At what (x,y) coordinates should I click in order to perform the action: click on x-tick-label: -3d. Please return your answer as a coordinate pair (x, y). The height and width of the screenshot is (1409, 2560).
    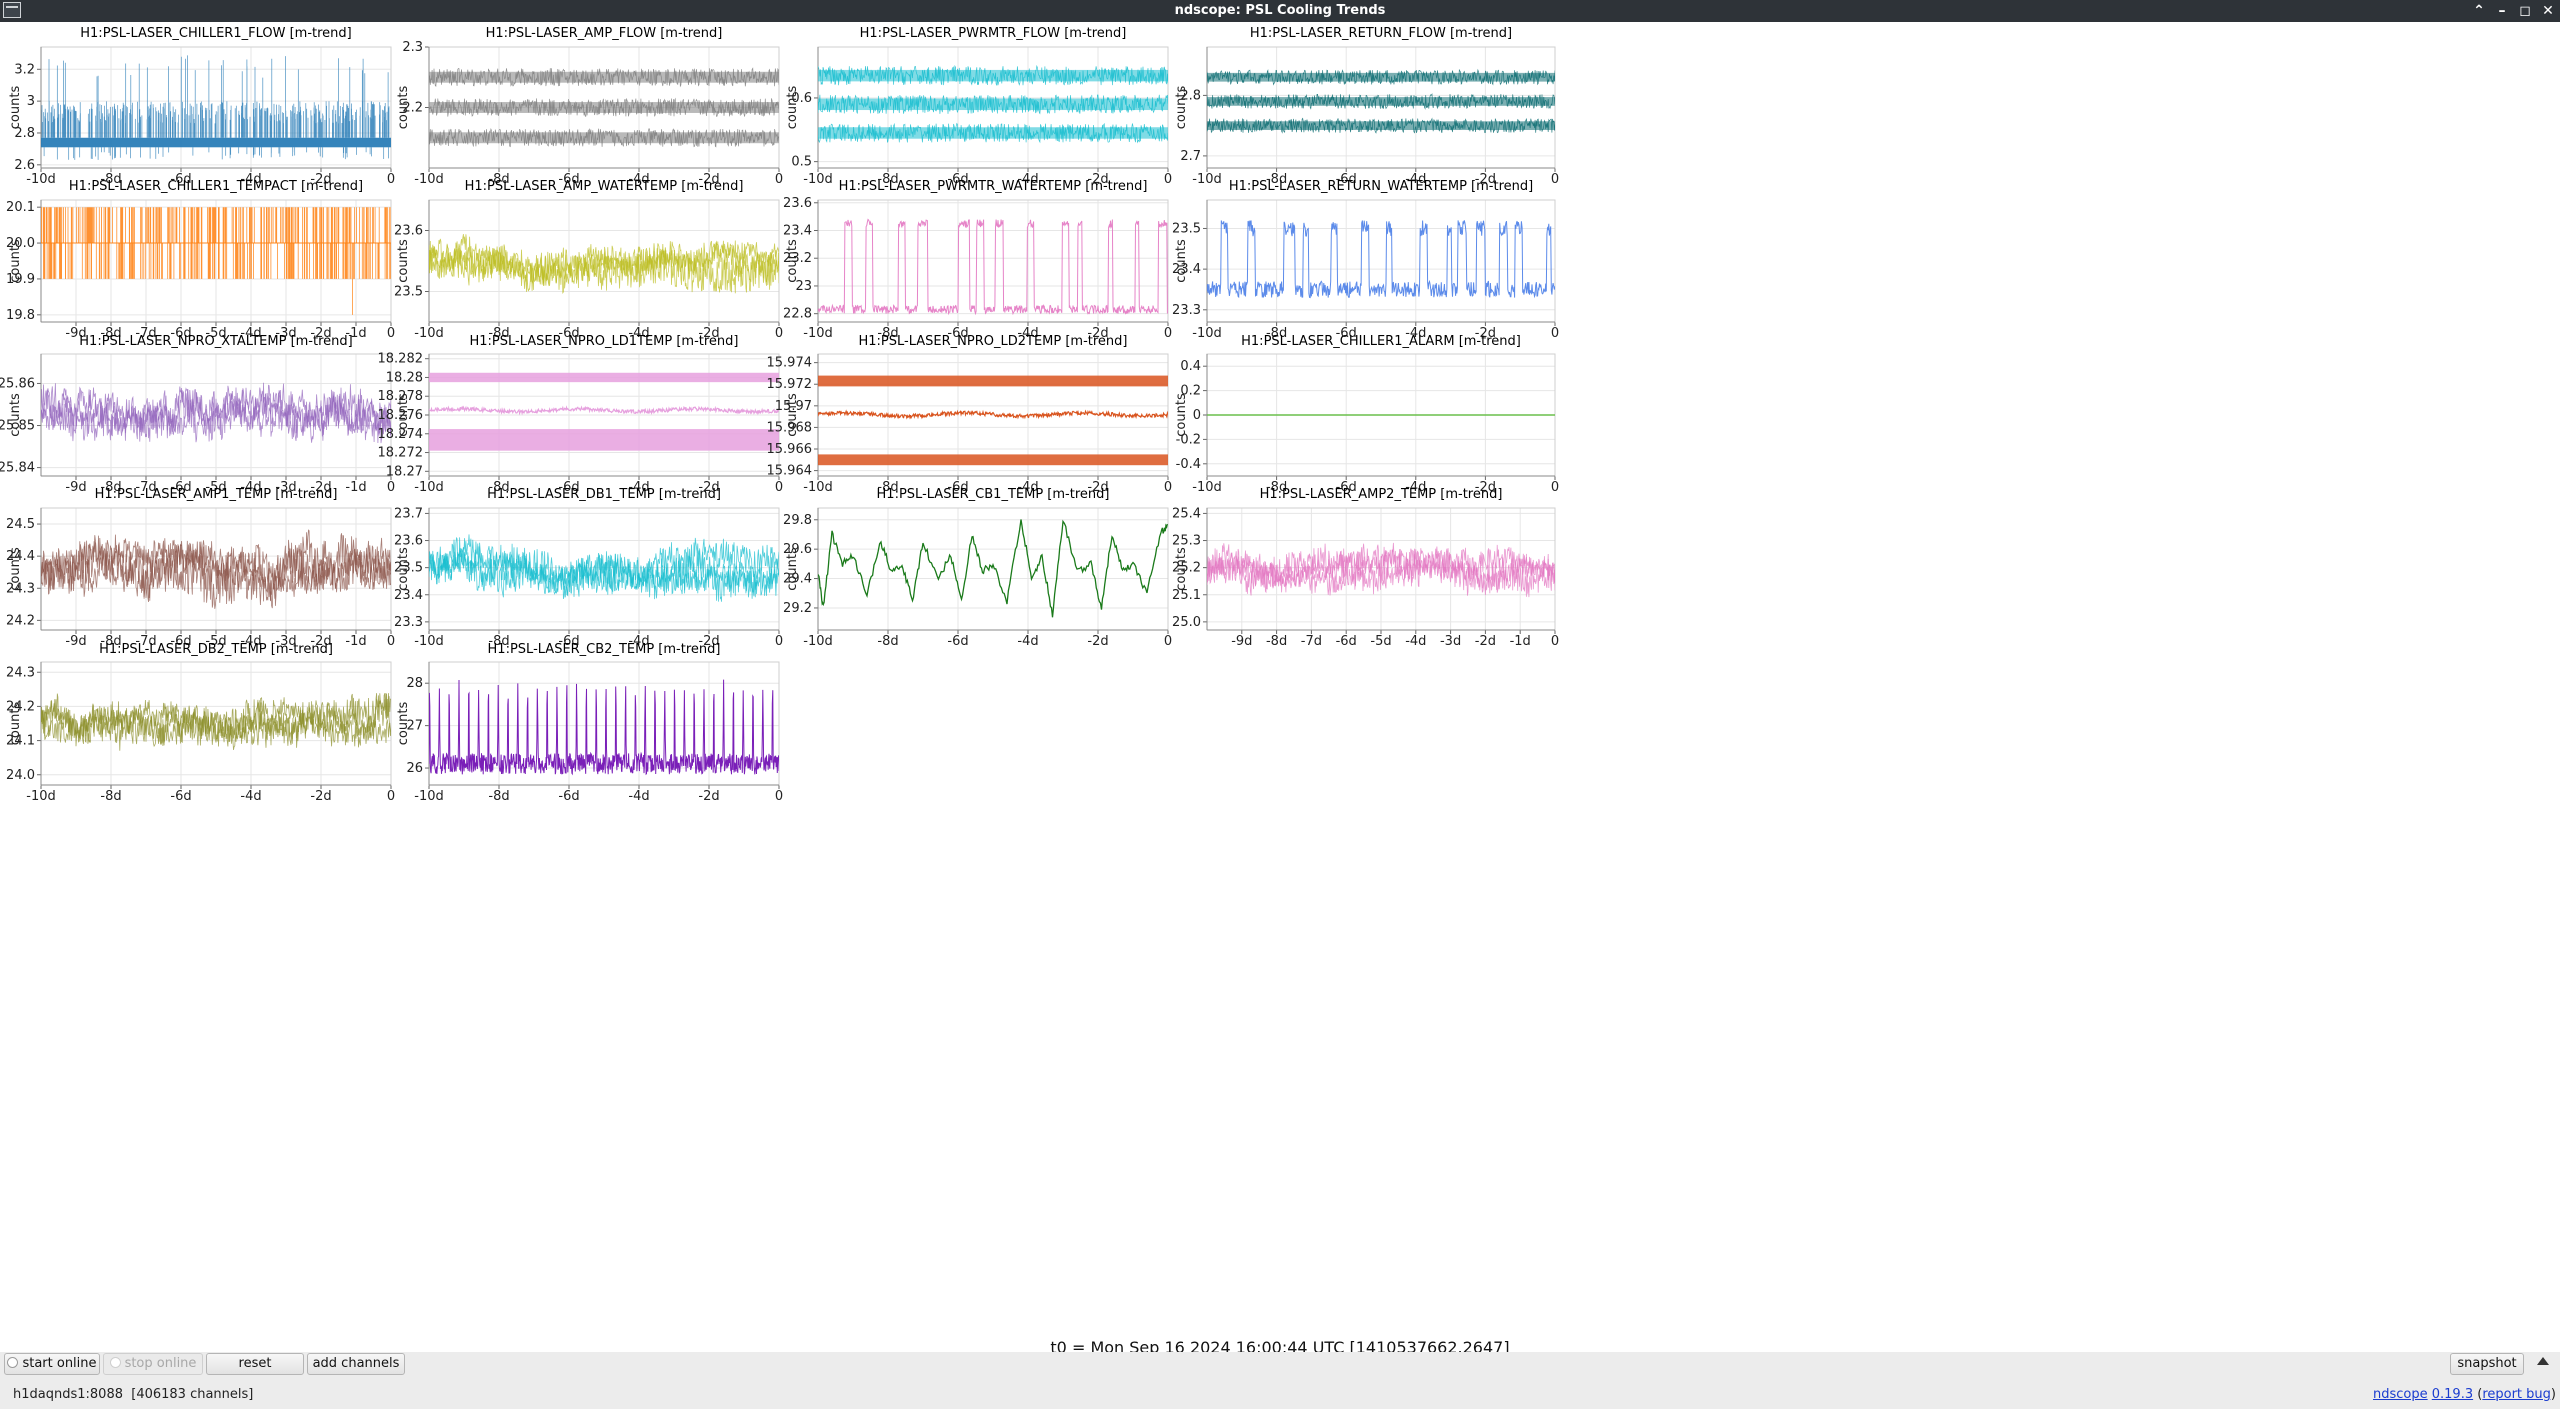
    Looking at the image, I should click on (285, 641).